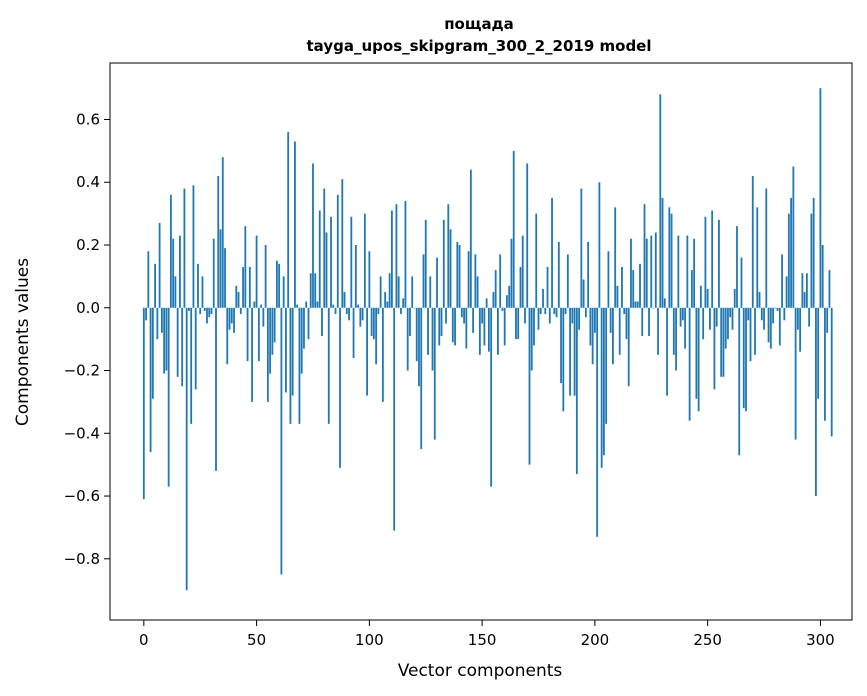 The height and width of the screenshot is (696, 867). I want to click on x-ticks: 0 50 100 150 200 250 300, so click(487, 634).